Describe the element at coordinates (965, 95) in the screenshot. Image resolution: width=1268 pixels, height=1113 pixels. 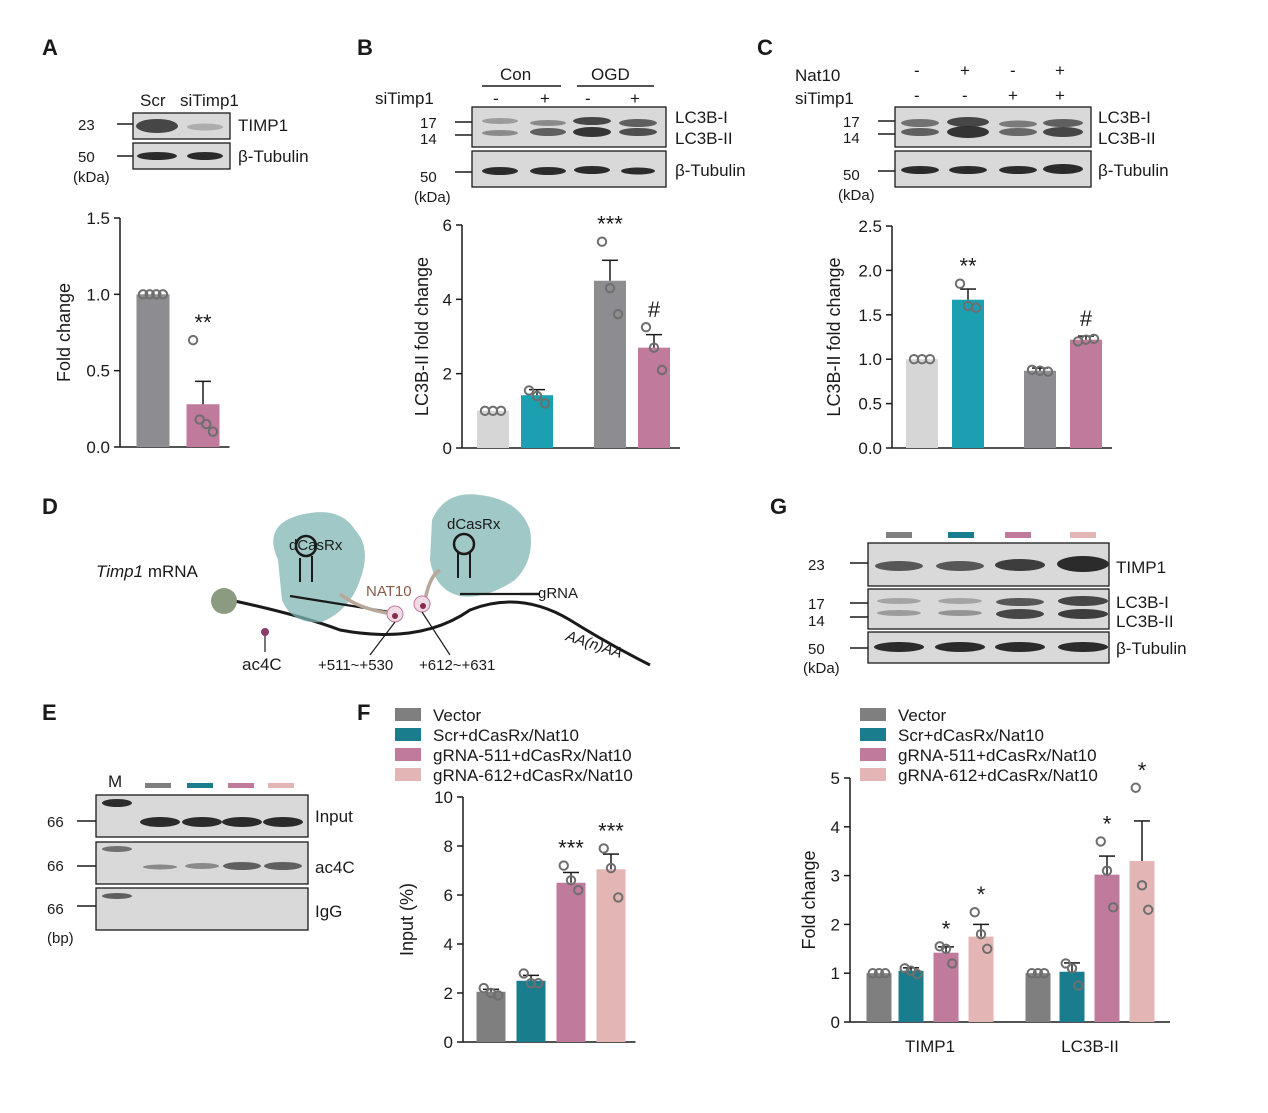
I see `c-sitimp1-sign-2: -` at that location.